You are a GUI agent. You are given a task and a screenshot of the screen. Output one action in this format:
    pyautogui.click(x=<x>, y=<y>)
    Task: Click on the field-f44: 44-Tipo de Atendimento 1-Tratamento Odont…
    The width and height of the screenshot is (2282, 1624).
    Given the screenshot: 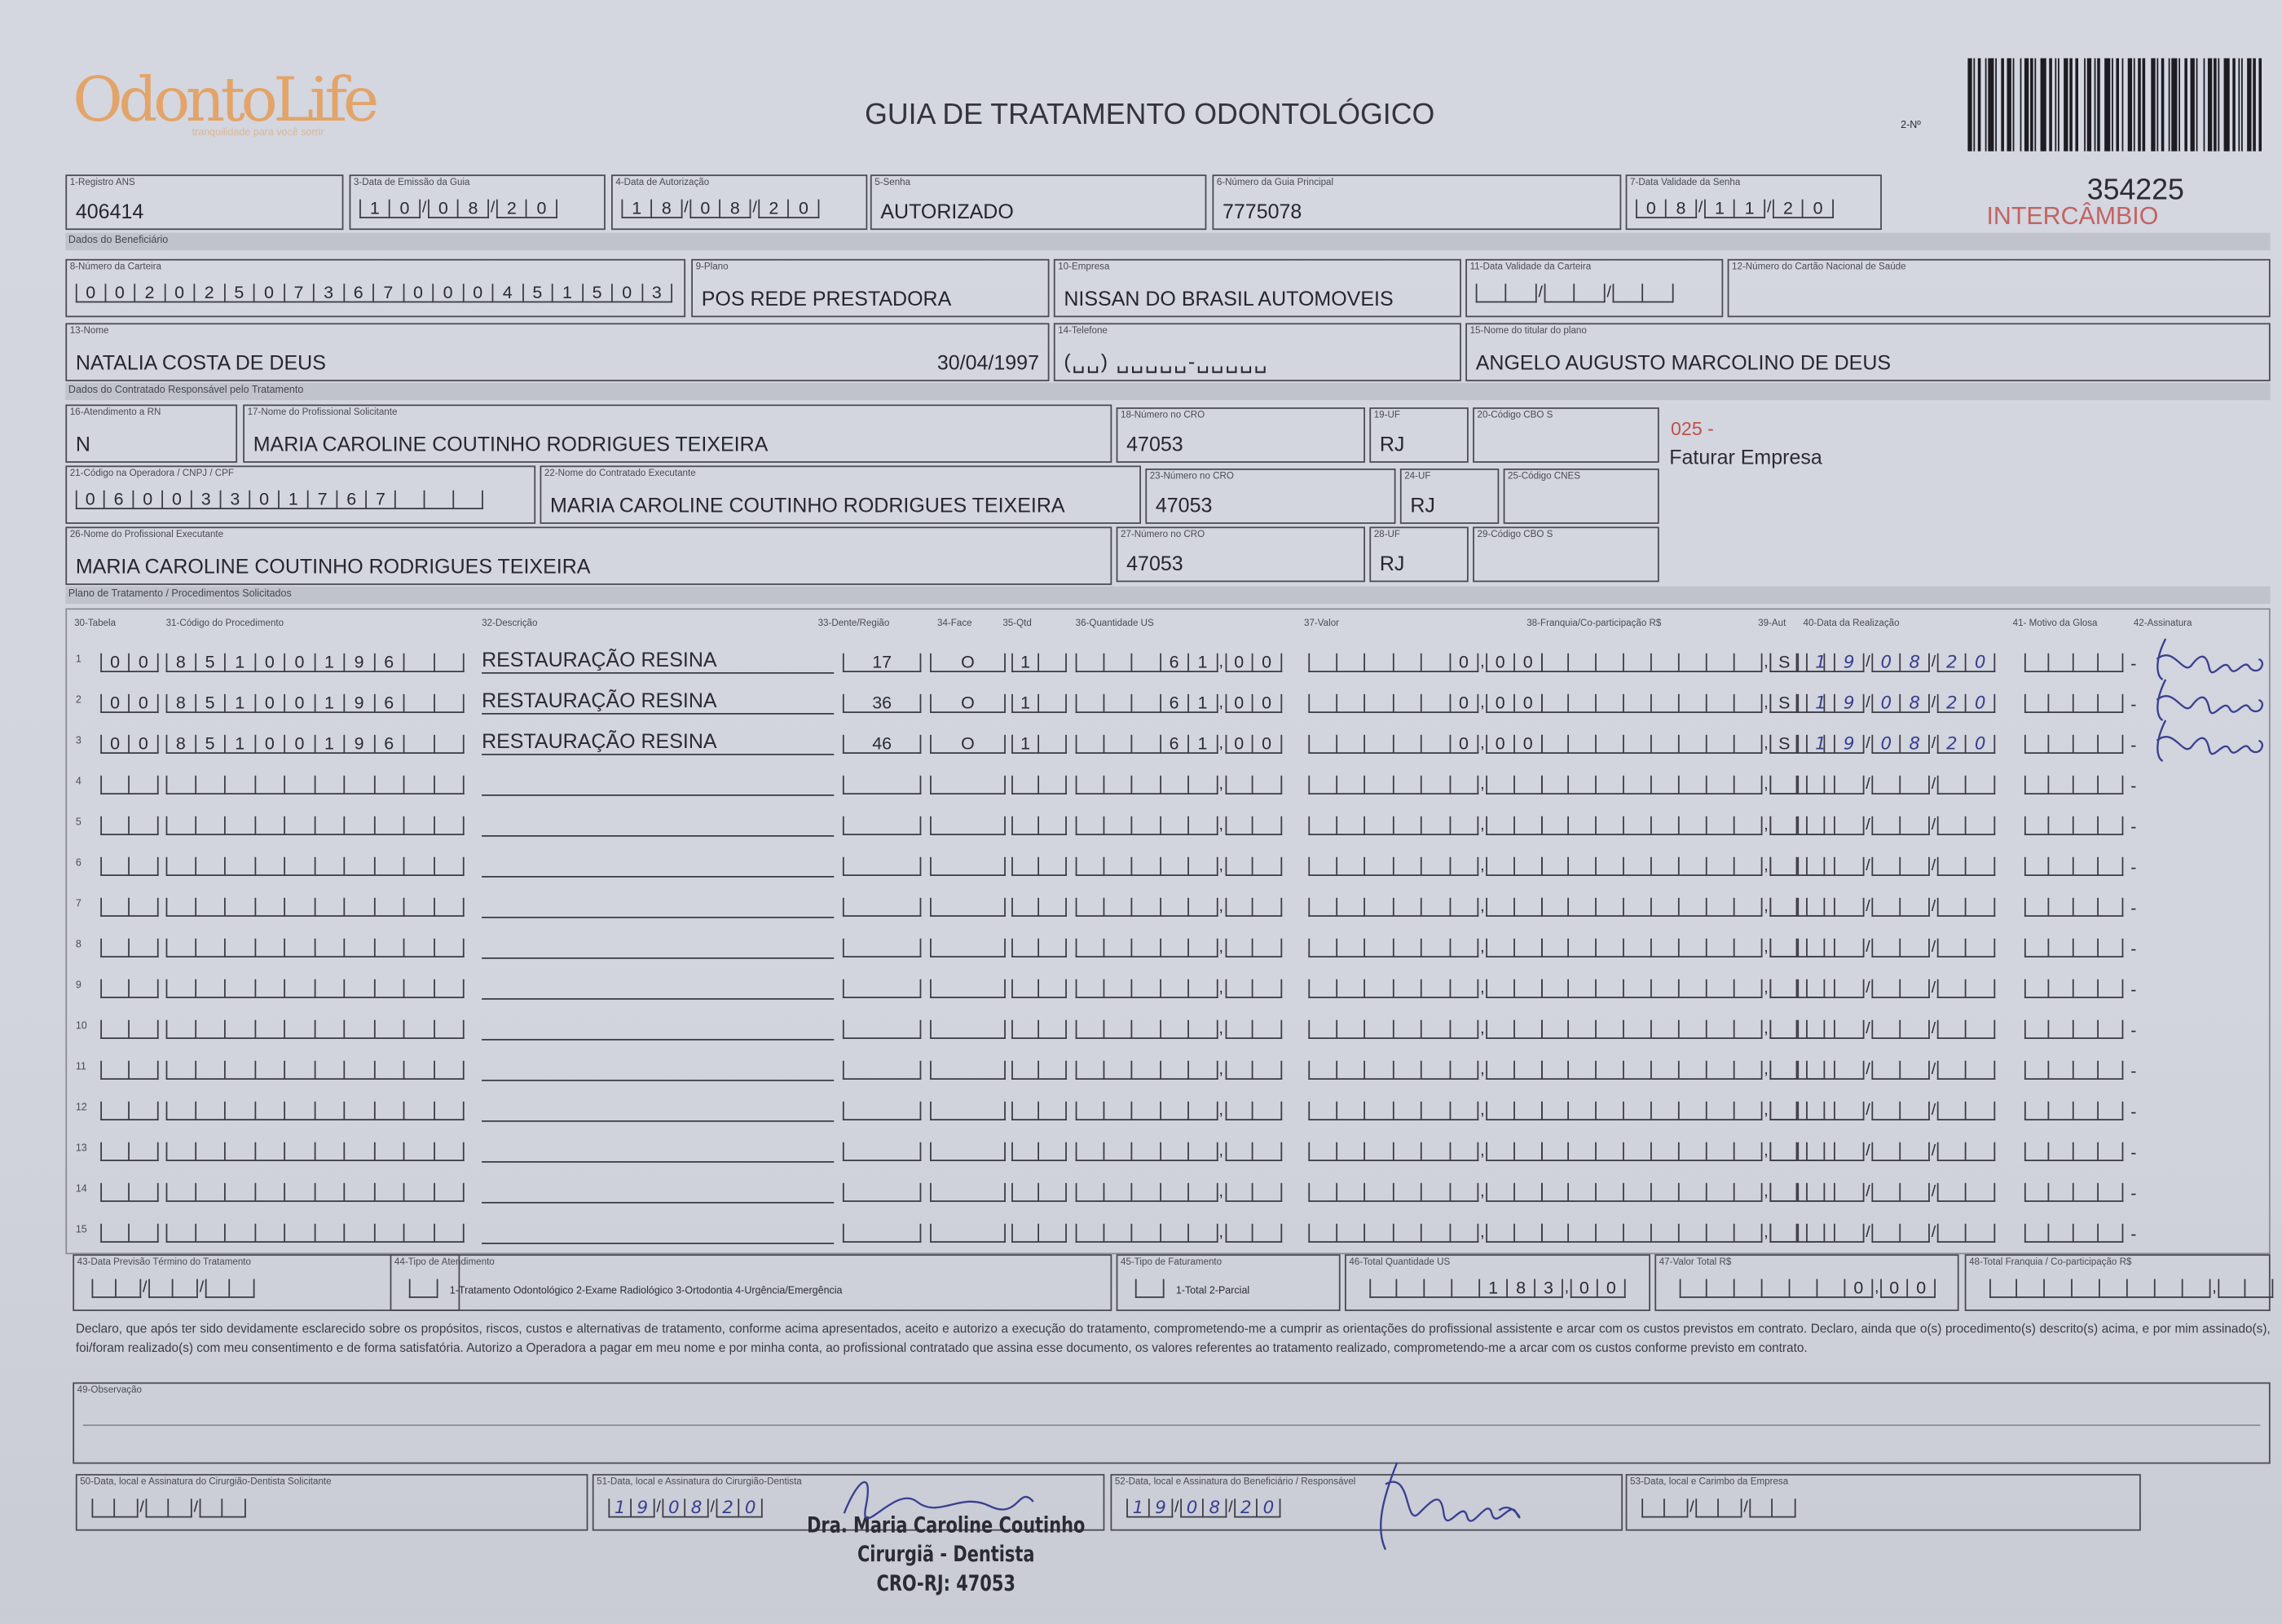 What is the action you would take?
    pyautogui.click(x=751, y=1282)
    